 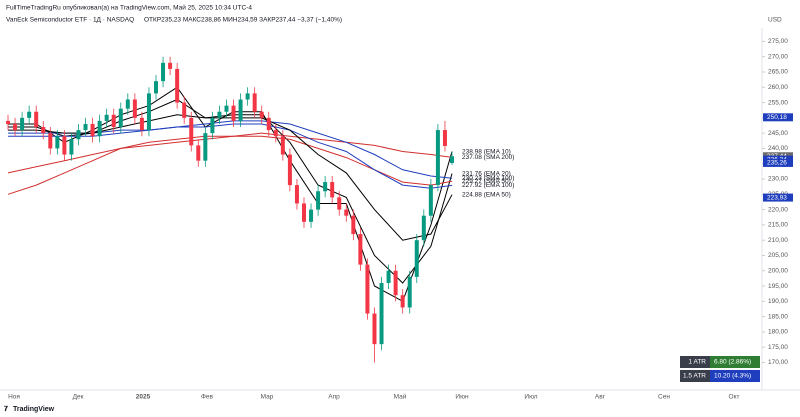 What do you see at coordinates (778, 148) in the screenshot?
I see `y-tick-label: 240,00` at bounding box center [778, 148].